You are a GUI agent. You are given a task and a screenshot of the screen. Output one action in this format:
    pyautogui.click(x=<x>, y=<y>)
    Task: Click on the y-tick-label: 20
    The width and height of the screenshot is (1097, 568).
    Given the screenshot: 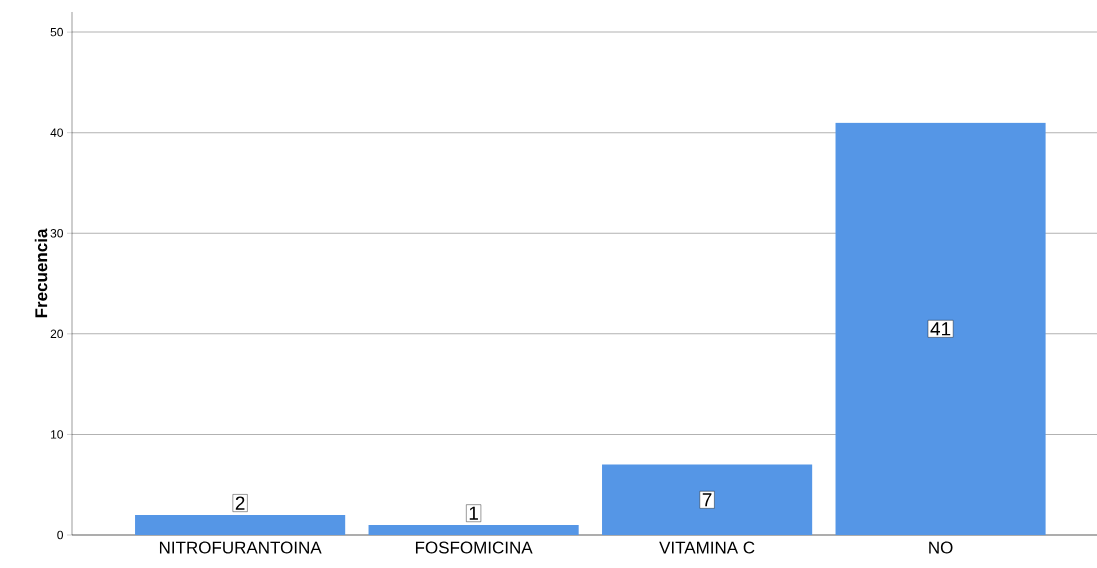 What is the action you would take?
    pyautogui.click(x=56, y=334)
    